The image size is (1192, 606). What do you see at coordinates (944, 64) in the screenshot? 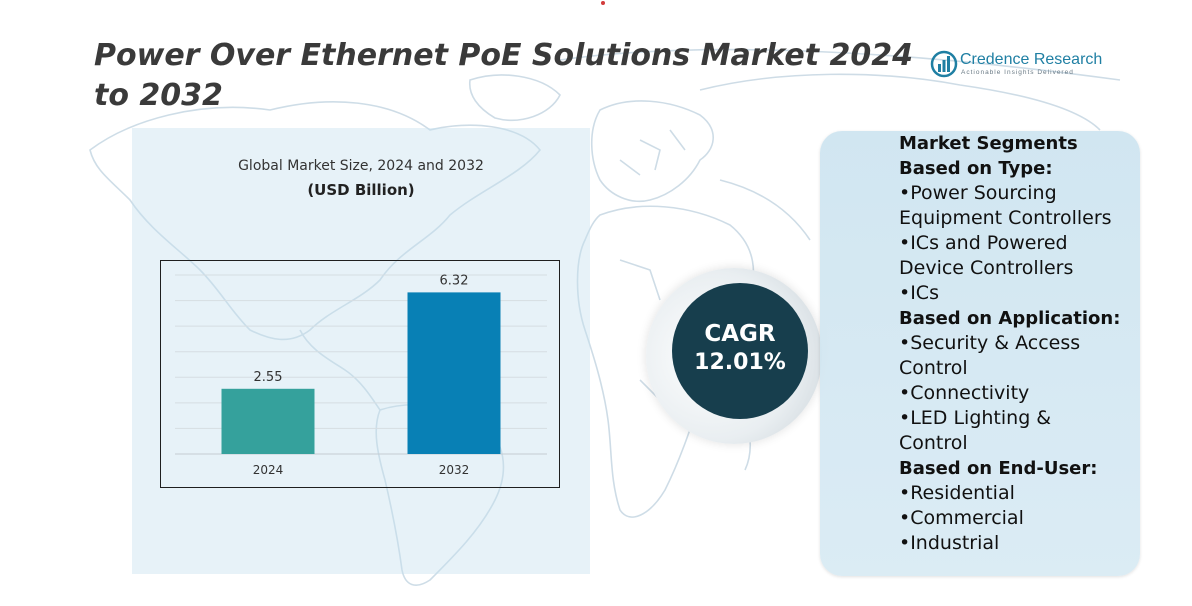
I see `bar-chart-mark-icon` at bounding box center [944, 64].